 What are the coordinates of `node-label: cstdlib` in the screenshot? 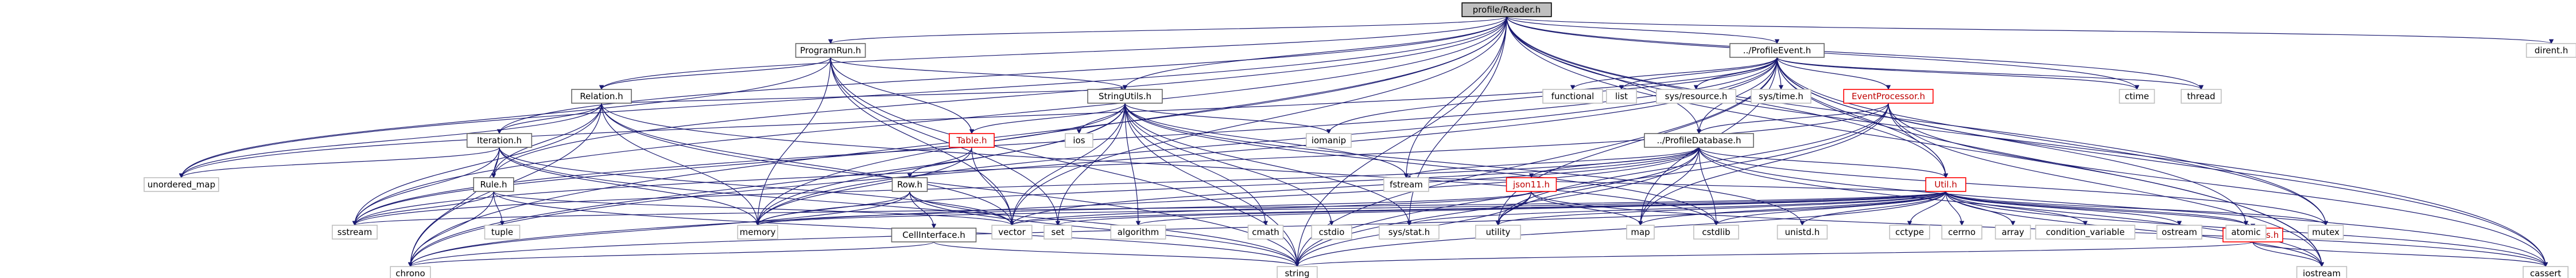 It's located at (1716, 232).